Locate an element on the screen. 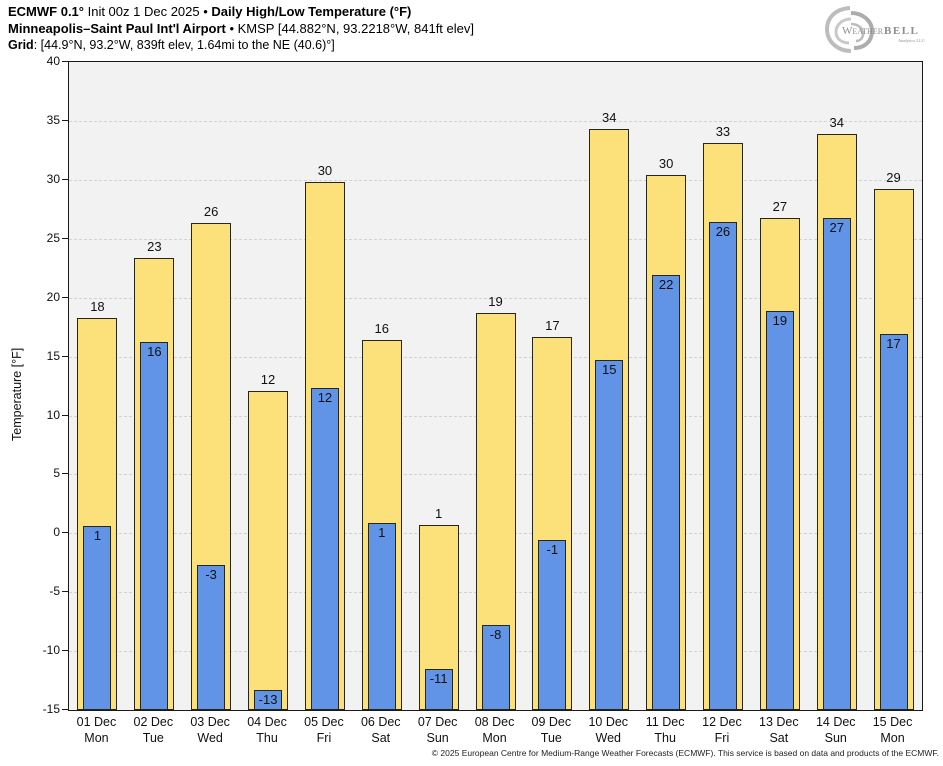 This screenshot has height=766, width=943. high-value-label: 18 is located at coordinates (97, 306).